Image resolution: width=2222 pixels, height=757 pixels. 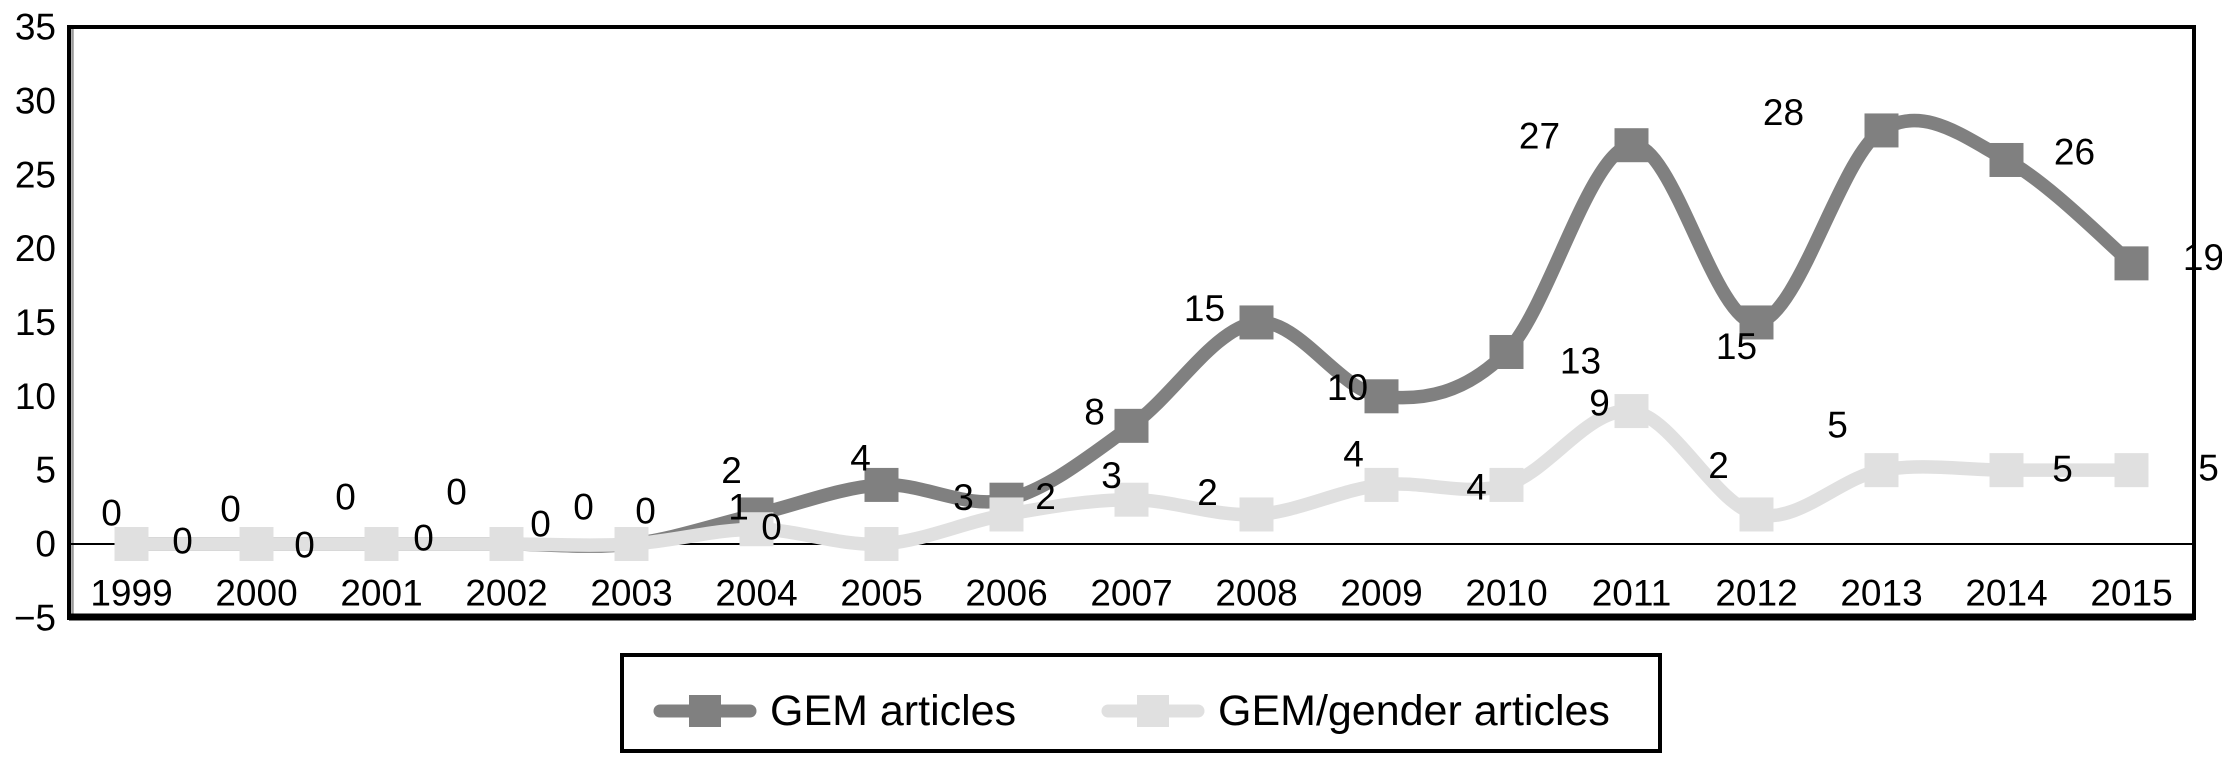 I want to click on x-axis-tick-label: 2013, so click(x=1881, y=593).